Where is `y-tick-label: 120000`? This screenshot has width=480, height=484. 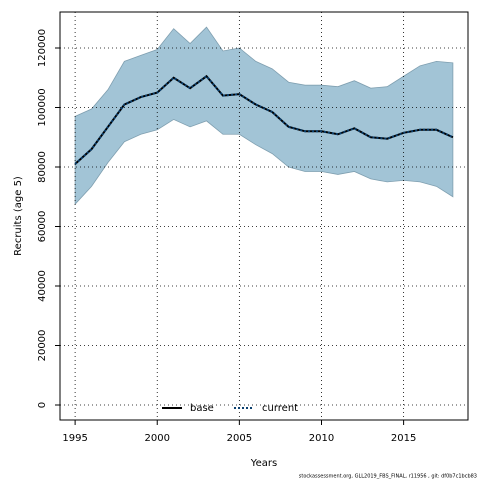
y-tick-label: 120000 is located at coordinates (42, 48).